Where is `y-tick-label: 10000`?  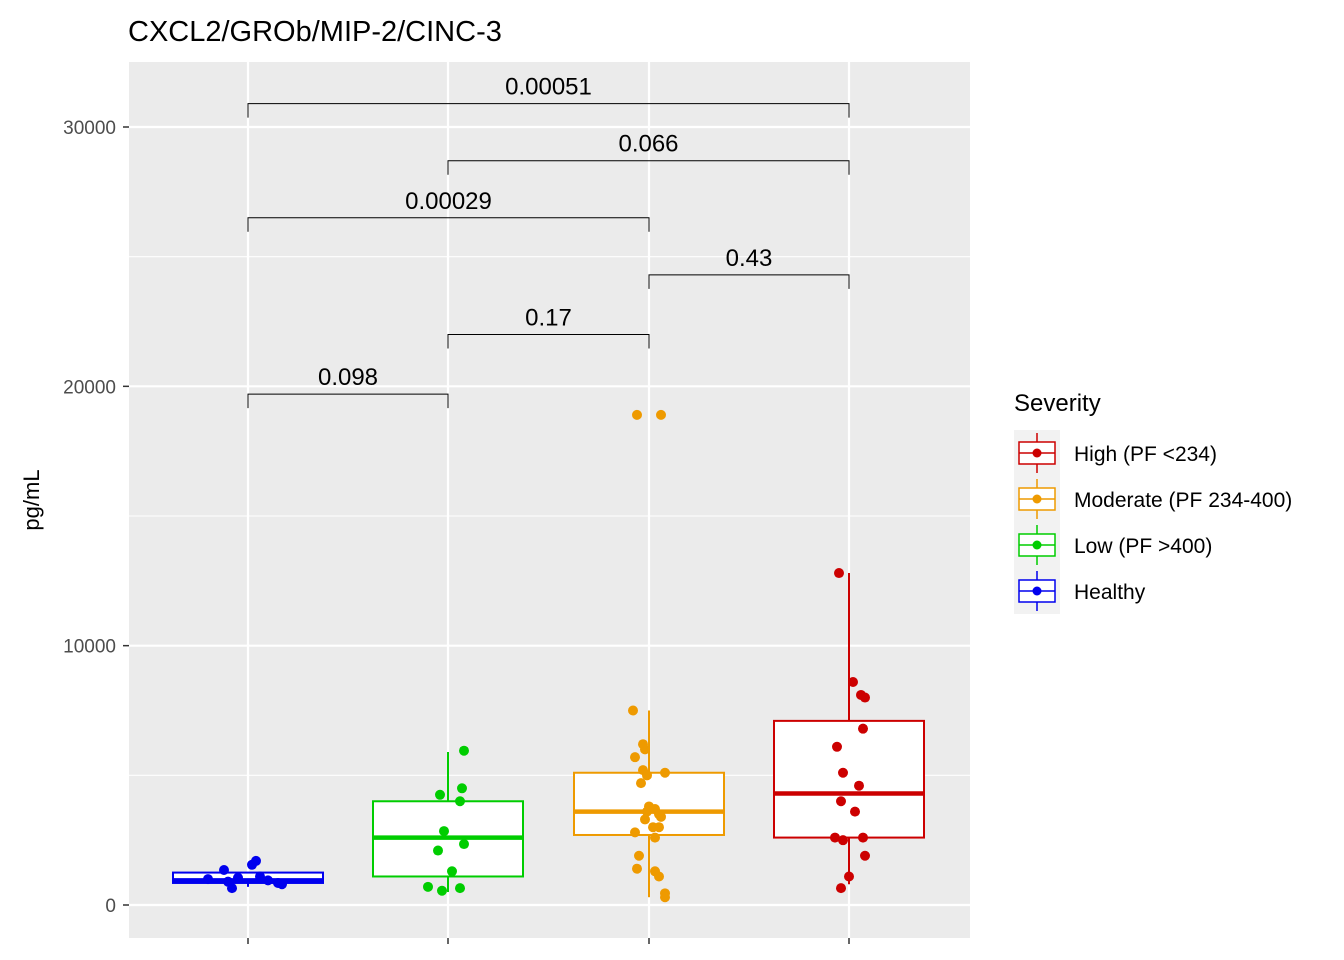
y-tick-label: 10000 is located at coordinates (89, 647).